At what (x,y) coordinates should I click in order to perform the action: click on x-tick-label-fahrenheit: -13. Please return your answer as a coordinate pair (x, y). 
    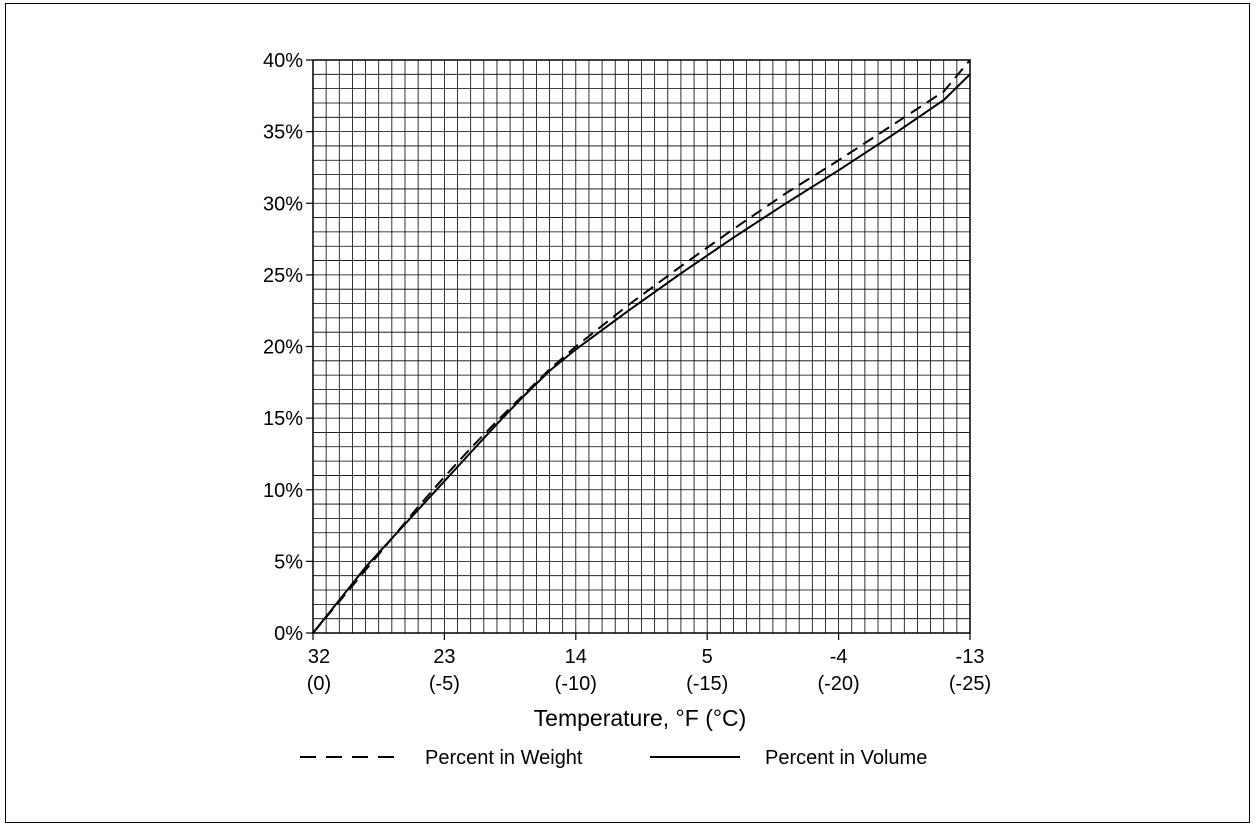
    Looking at the image, I should click on (970, 657).